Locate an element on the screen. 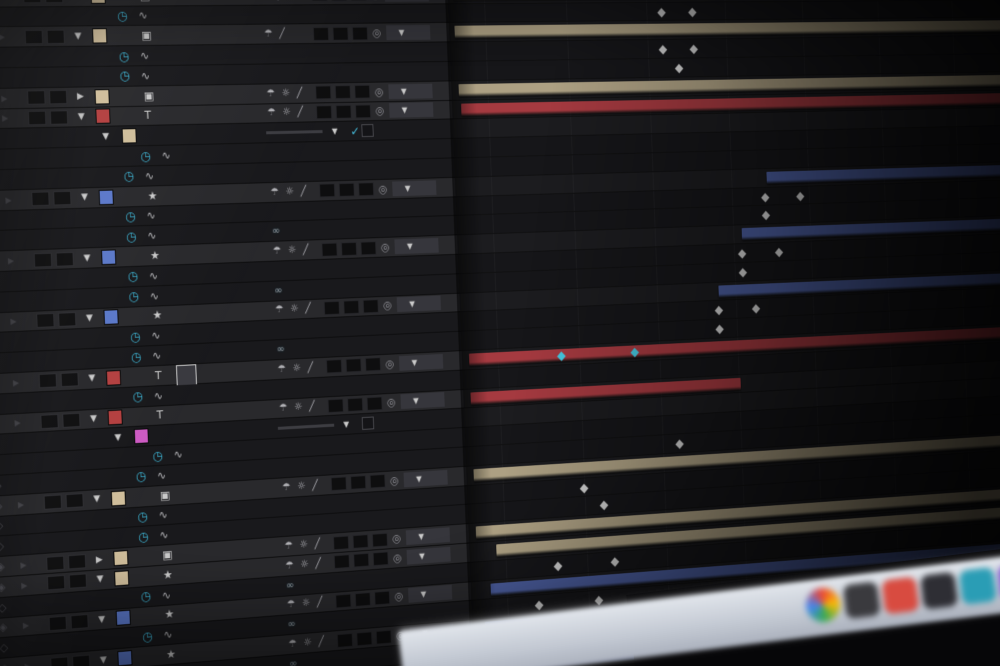 The width and height of the screenshot is (1000, 666). inverted-checkbox is located at coordinates (367, 131).